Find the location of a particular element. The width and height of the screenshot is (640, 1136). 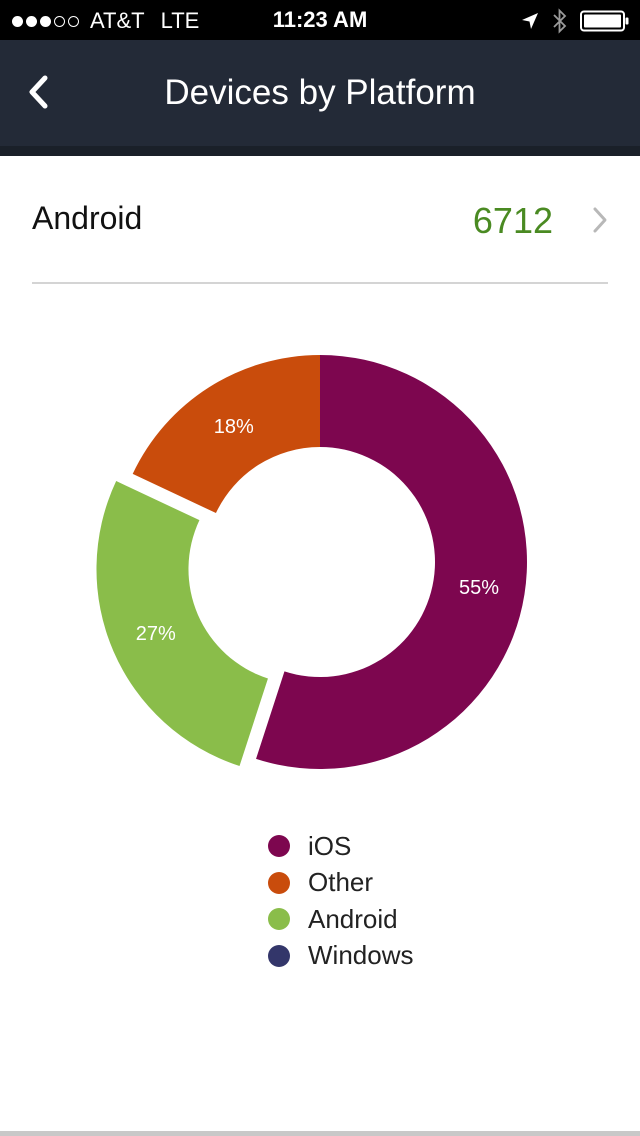

status-time: 11:23 AM is located at coordinates (320, 19).